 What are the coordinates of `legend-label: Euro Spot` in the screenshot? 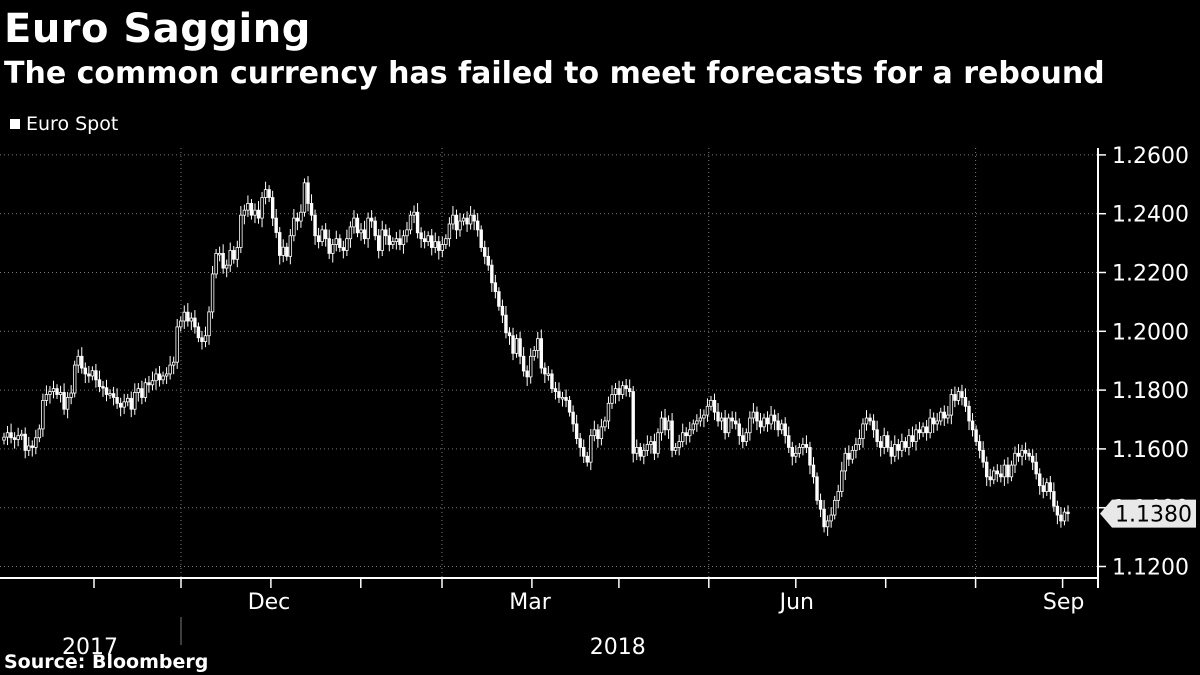 It's located at (72, 124).